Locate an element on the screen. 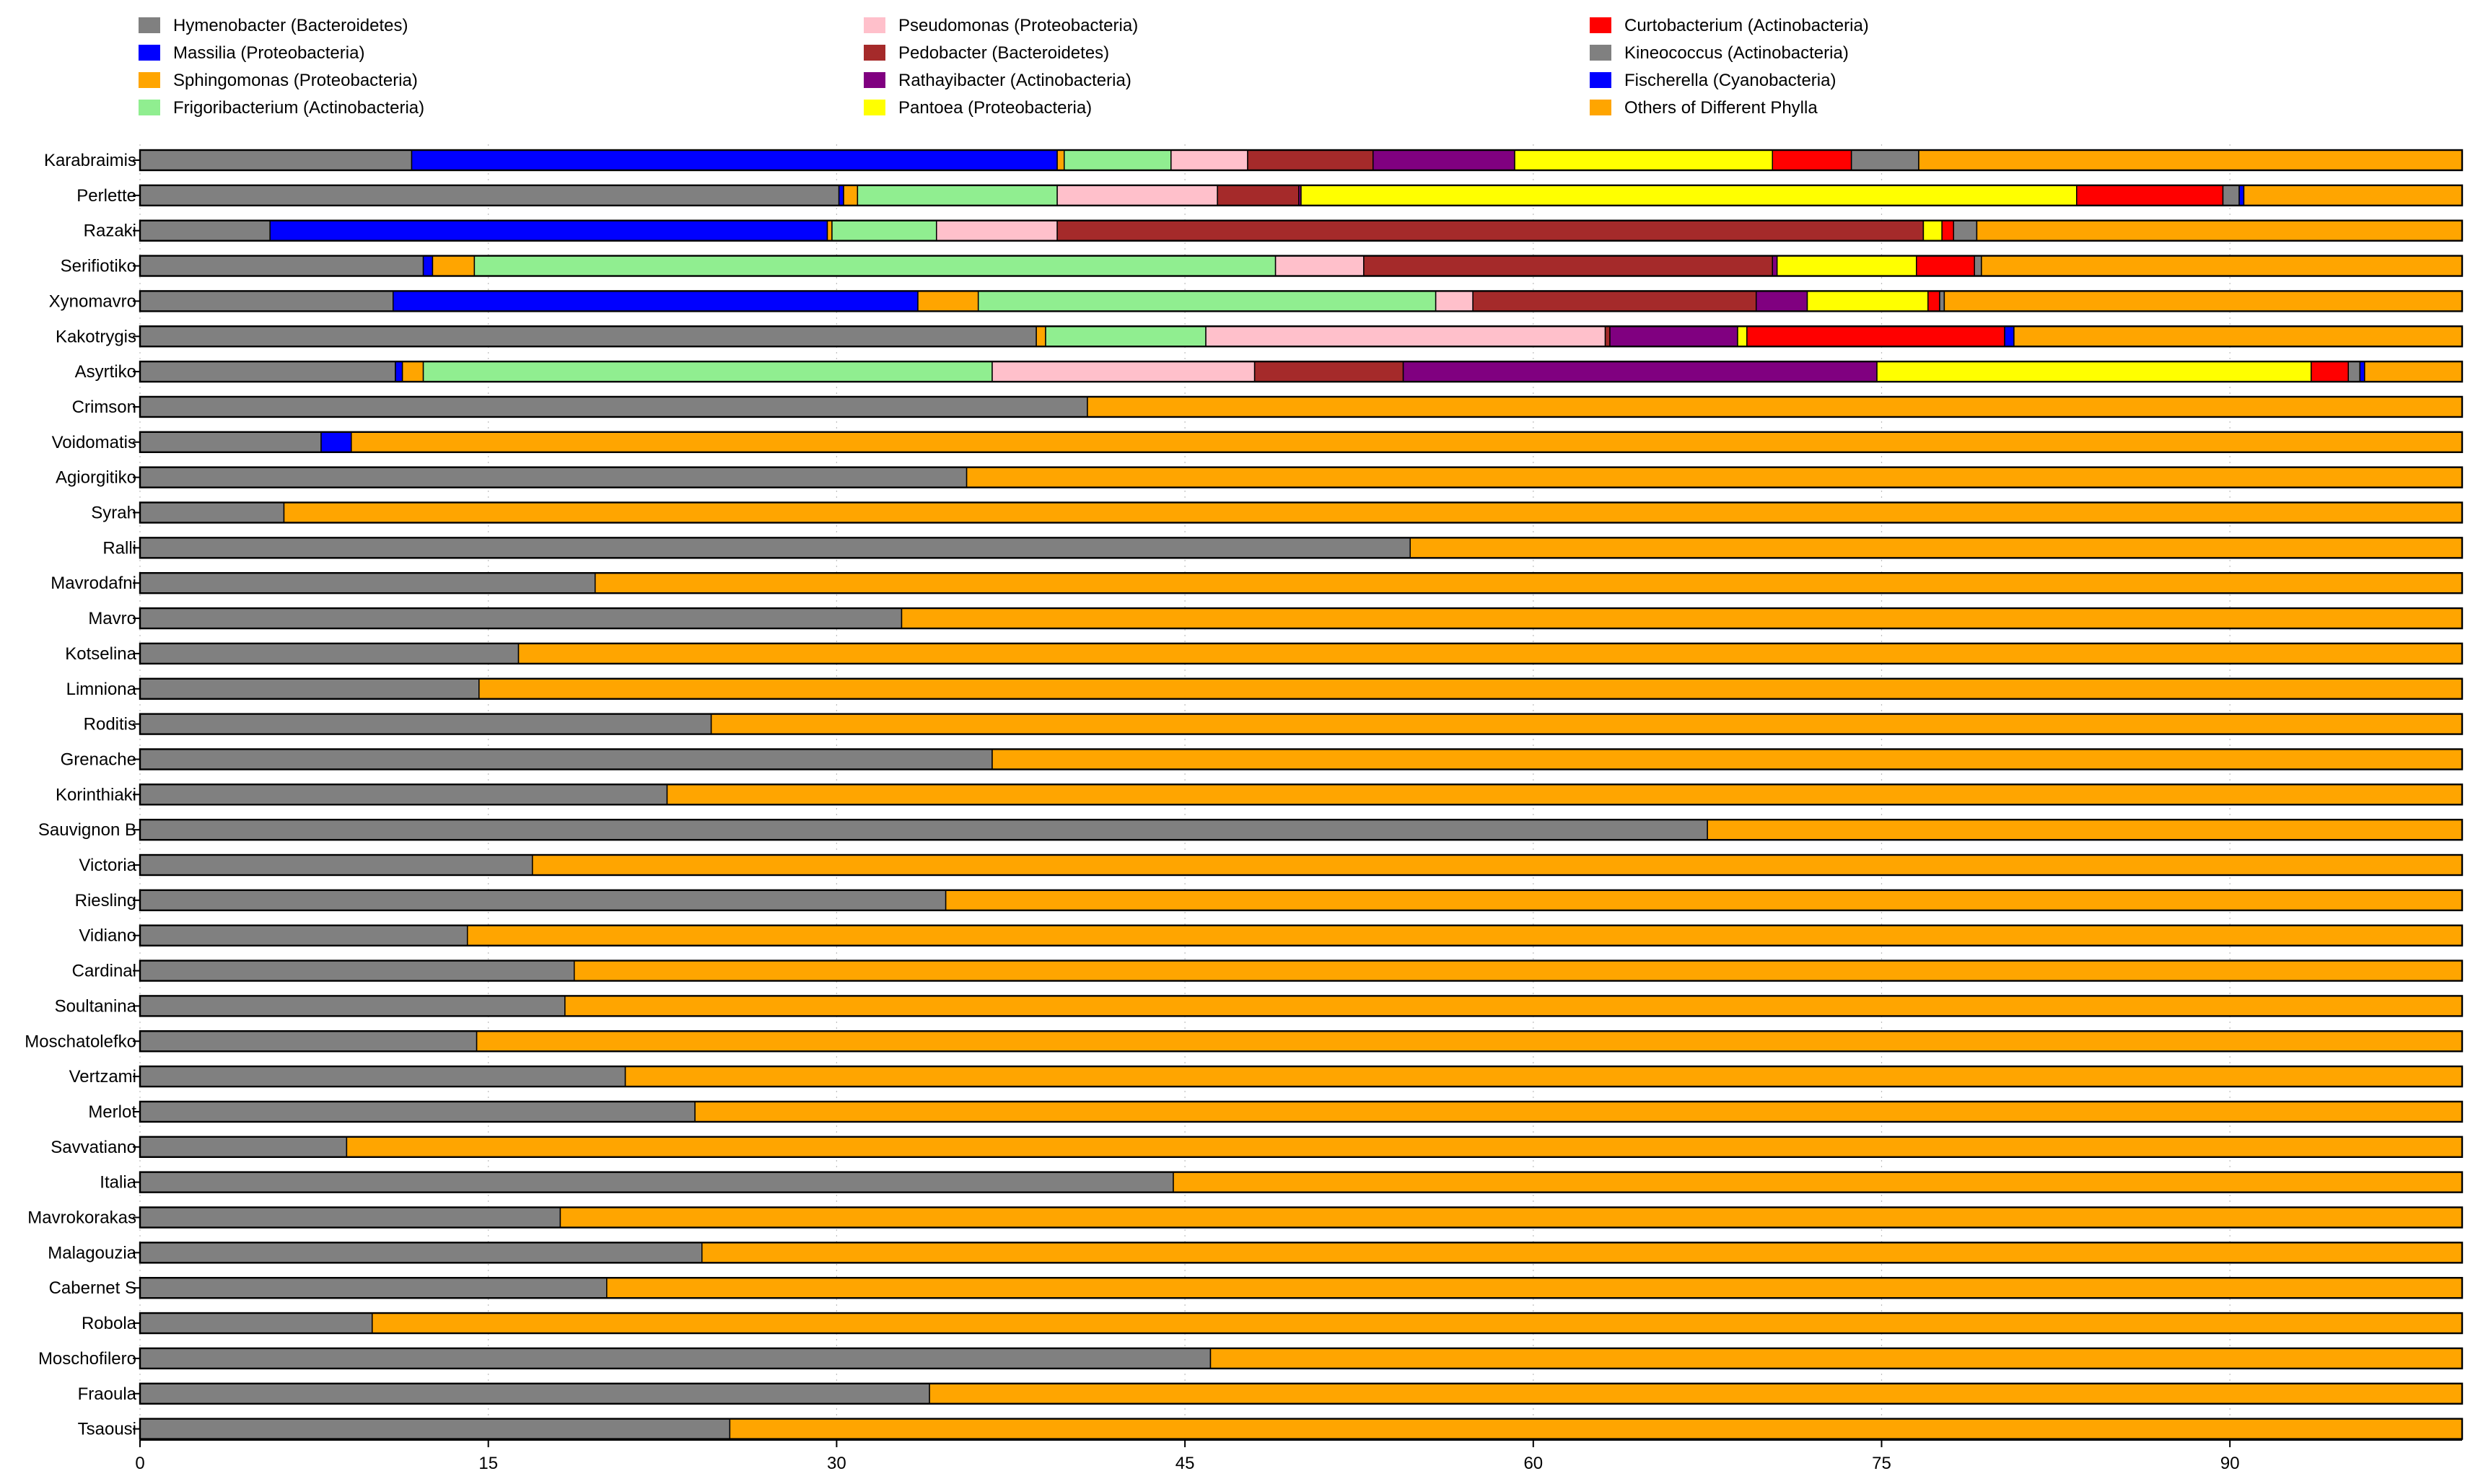 Image resolution: width=2478 pixels, height=1484 pixels. bar-segment-roditis-others-of-different-phylla is located at coordinates (1587, 724).